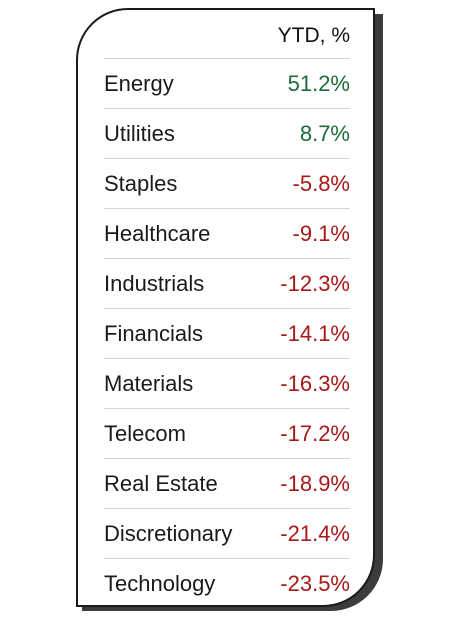 The image size is (464, 622). I want to click on sector-name: Staples, so click(141, 183).